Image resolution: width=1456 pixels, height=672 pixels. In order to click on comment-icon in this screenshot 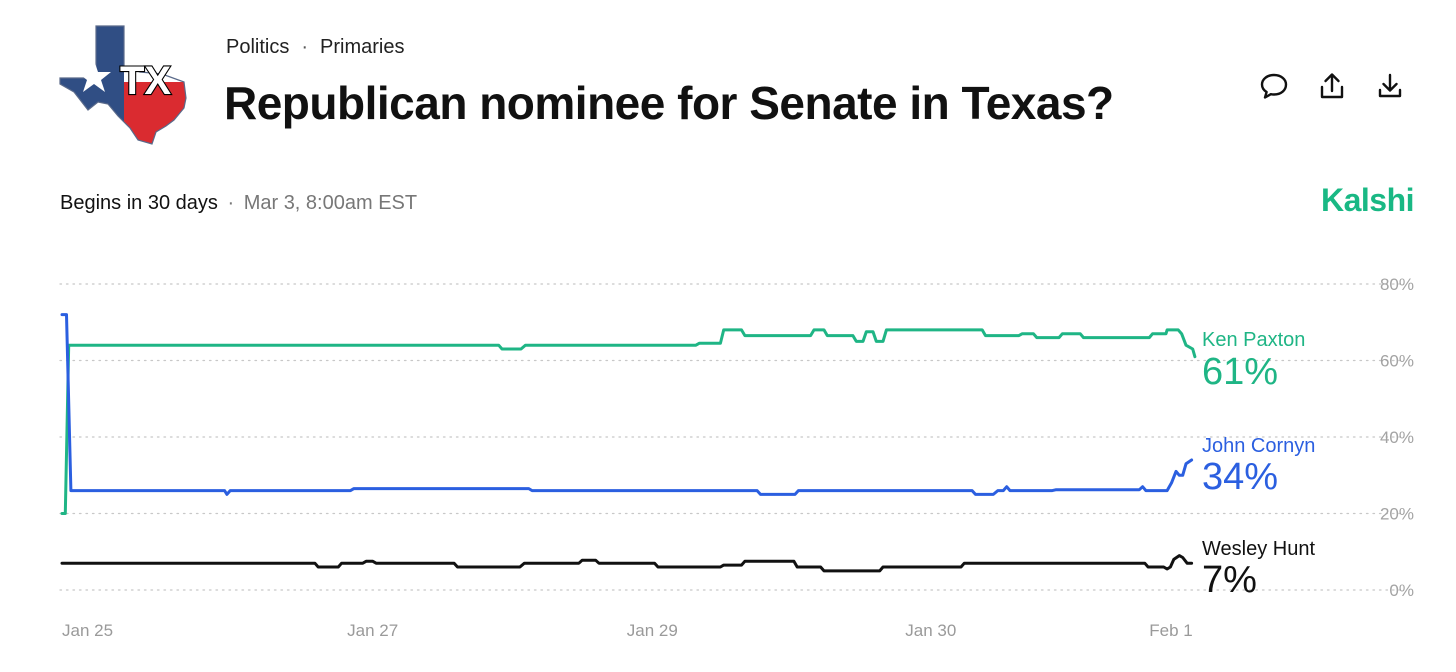, I will do `click(1274, 86)`.